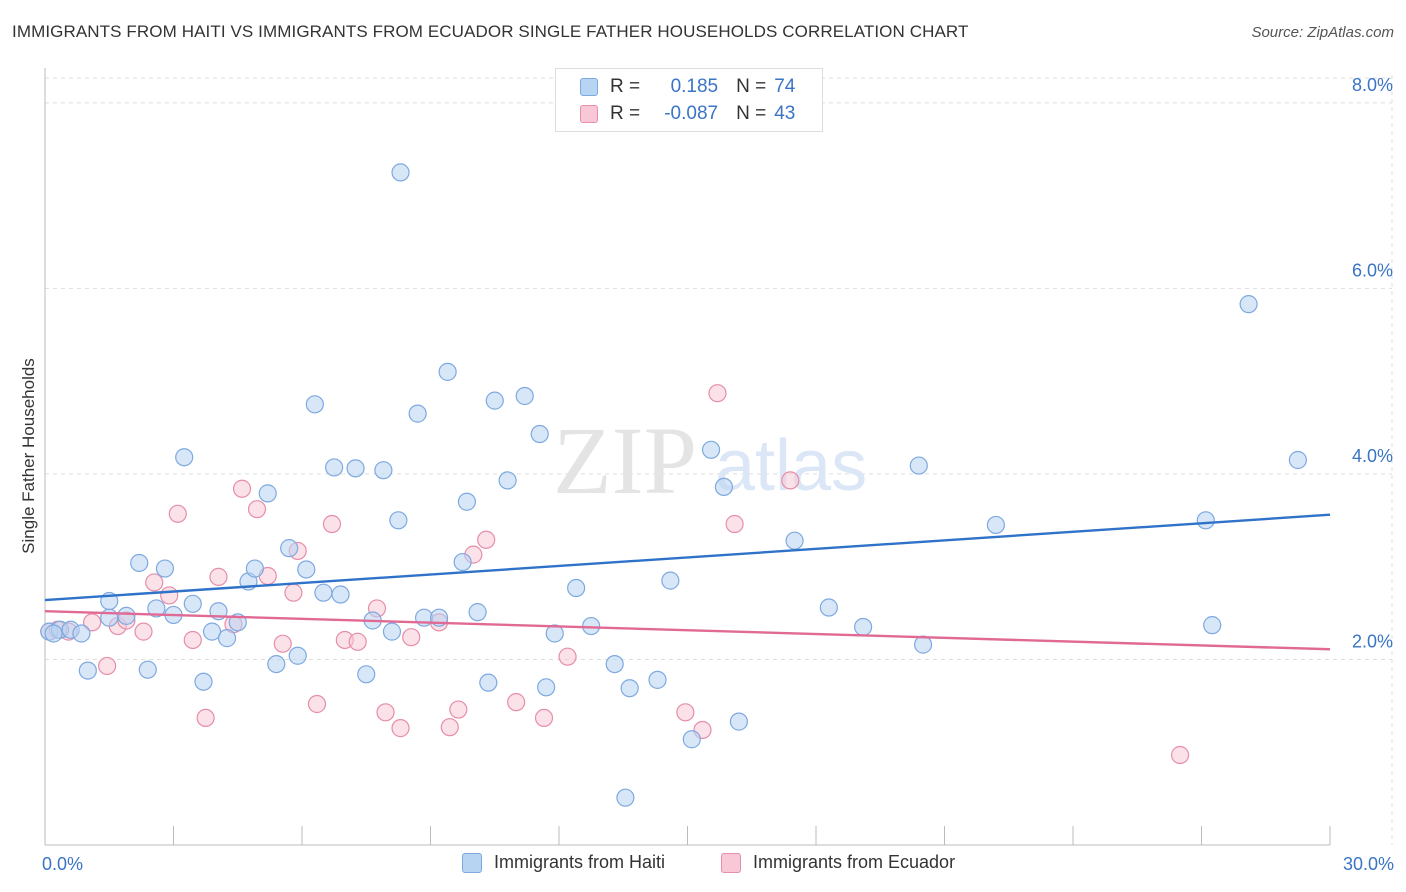  Describe the element at coordinates (1372, 270) in the screenshot. I see `y-tick-label: 6.0%` at that location.